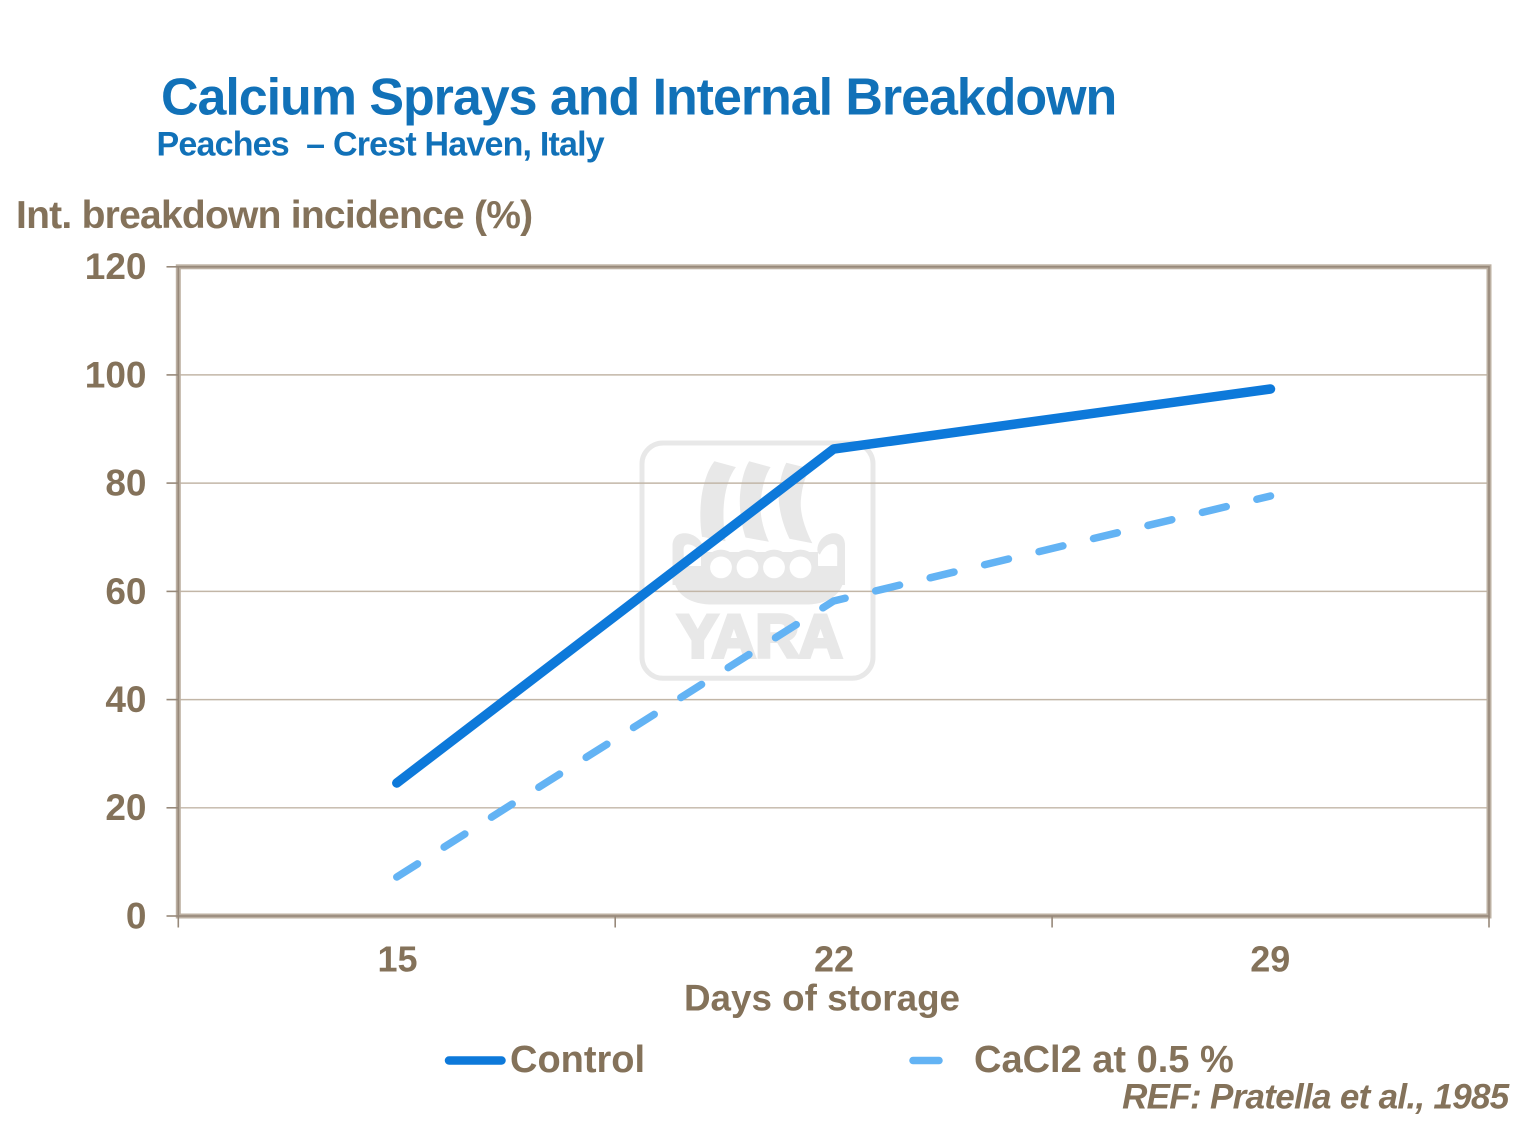 The width and height of the screenshot is (1519, 1125). I want to click on svg-text:Calcium Sprays and Internal Br: Calcium Sprays and Internal Breakdown, so click(638, 98).